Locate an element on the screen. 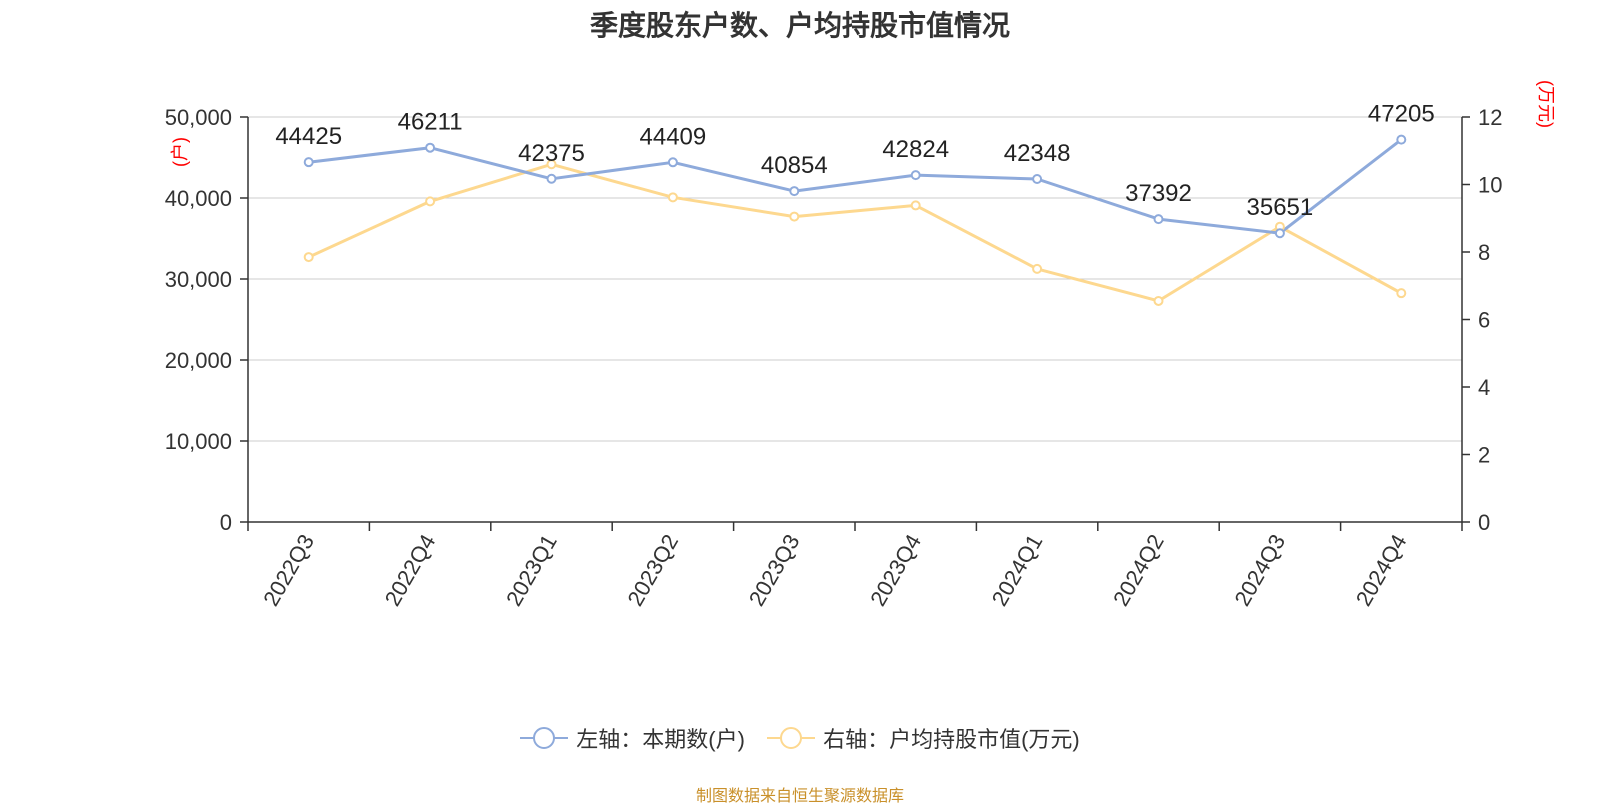 Image resolution: width=1600 pixels, height=806 pixels. x-tick-label: 2024Q4 is located at coordinates (1381, 570).